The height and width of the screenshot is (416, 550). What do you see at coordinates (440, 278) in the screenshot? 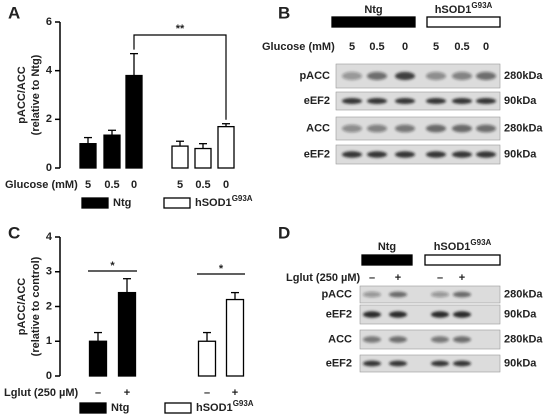
I see `lane-label: –` at bounding box center [440, 278].